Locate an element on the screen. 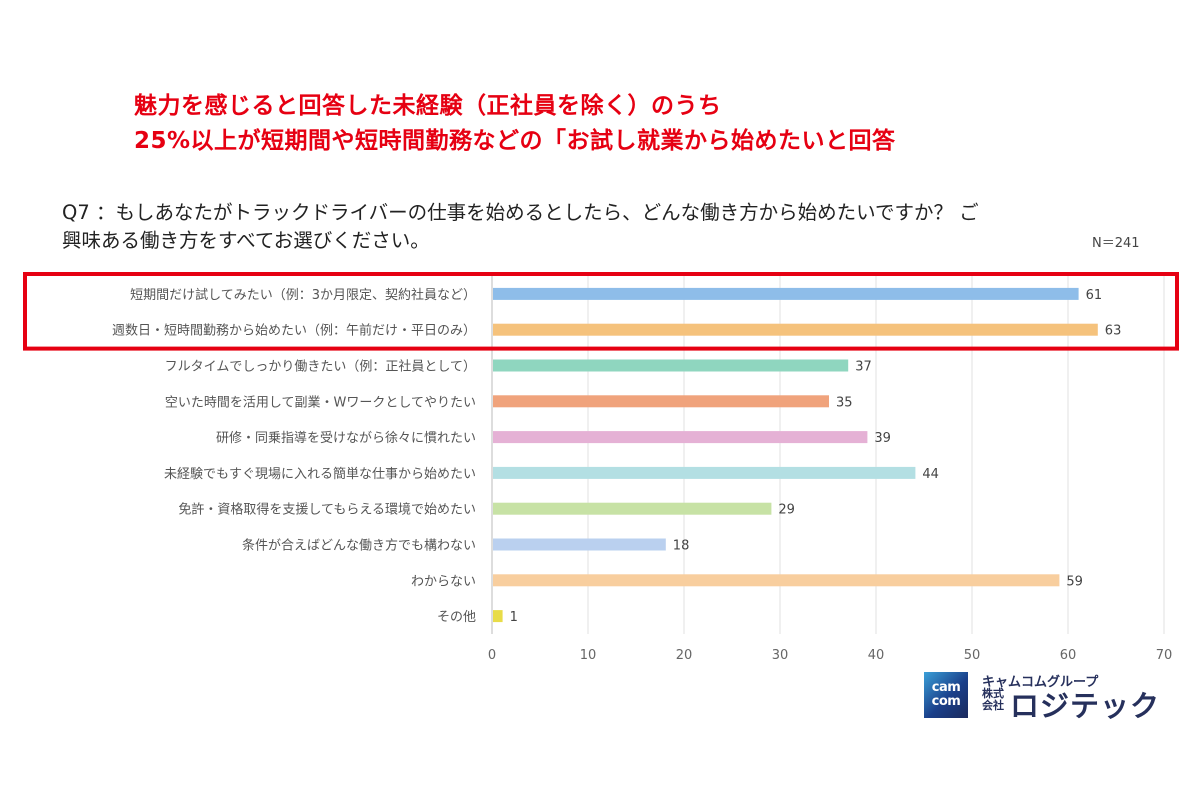 The width and height of the screenshot is (1200, 800). category-label: 研修・同乗指導を受けながら徐々に慣れたい is located at coordinates (346, 438).